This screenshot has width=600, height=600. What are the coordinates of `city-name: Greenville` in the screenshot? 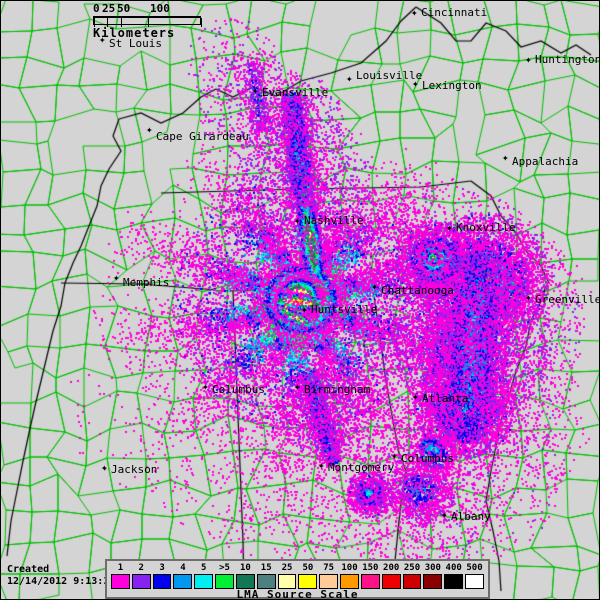 It's located at (567, 299).